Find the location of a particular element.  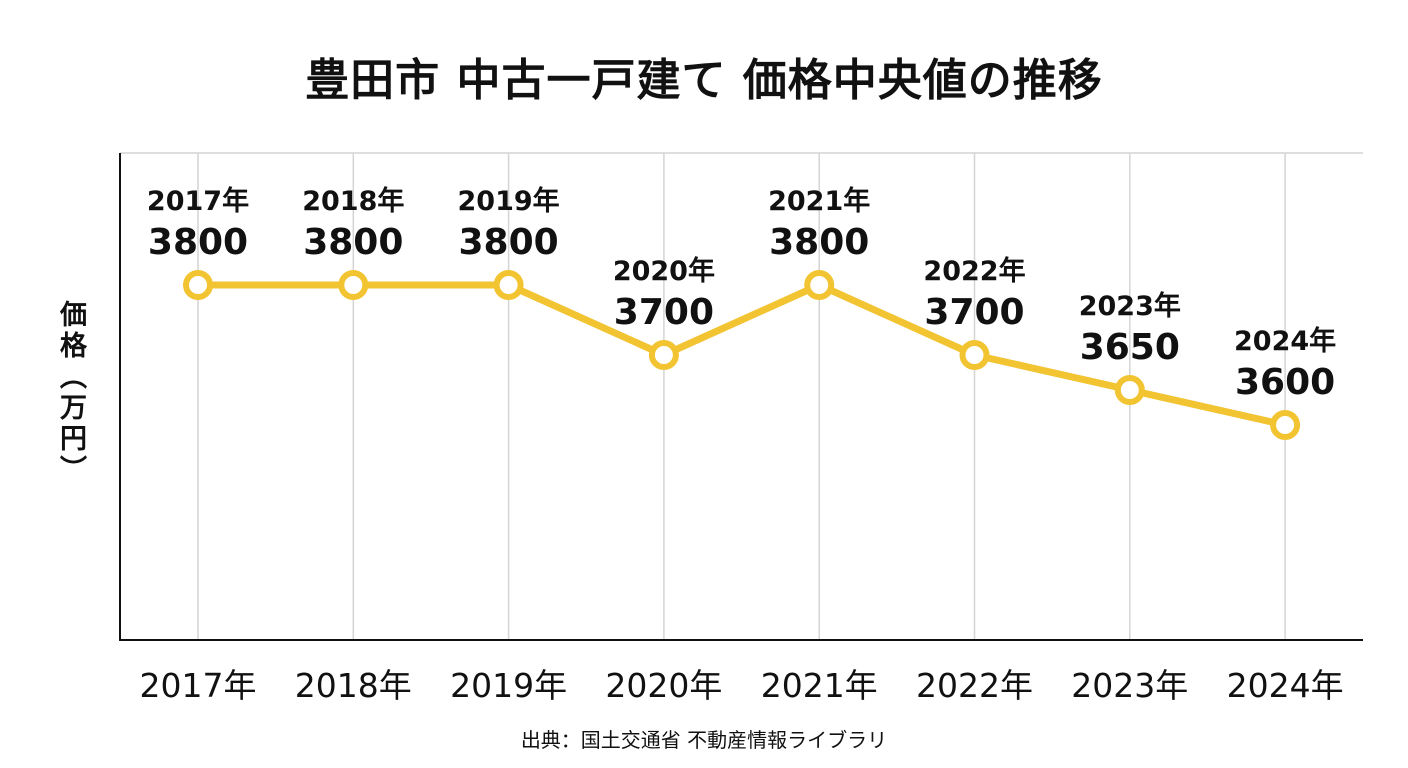

x-tick-label: 2020年 is located at coordinates (663, 685).